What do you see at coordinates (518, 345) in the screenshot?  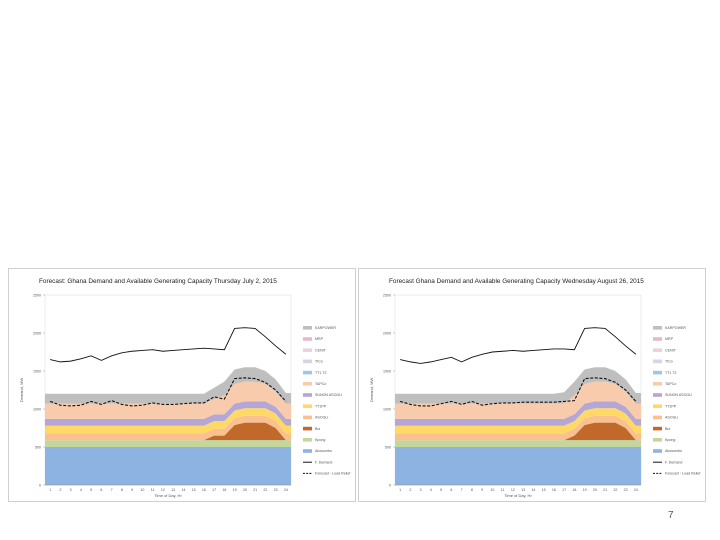 I see `line-demand` at bounding box center [518, 345].